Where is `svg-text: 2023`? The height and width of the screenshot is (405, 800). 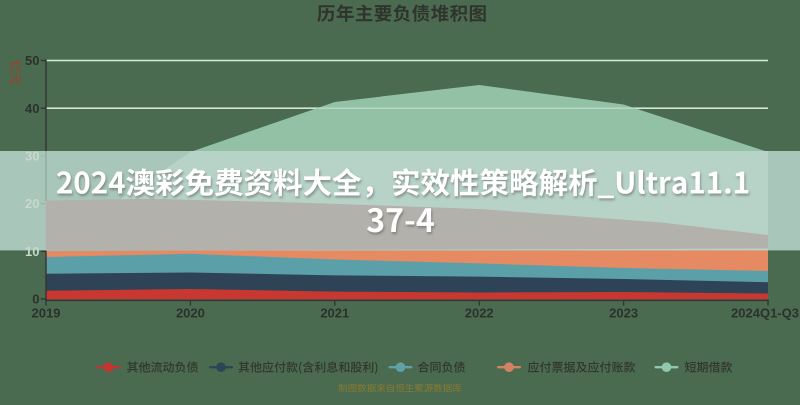 svg-text: 2023 is located at coordinates (623, 313).